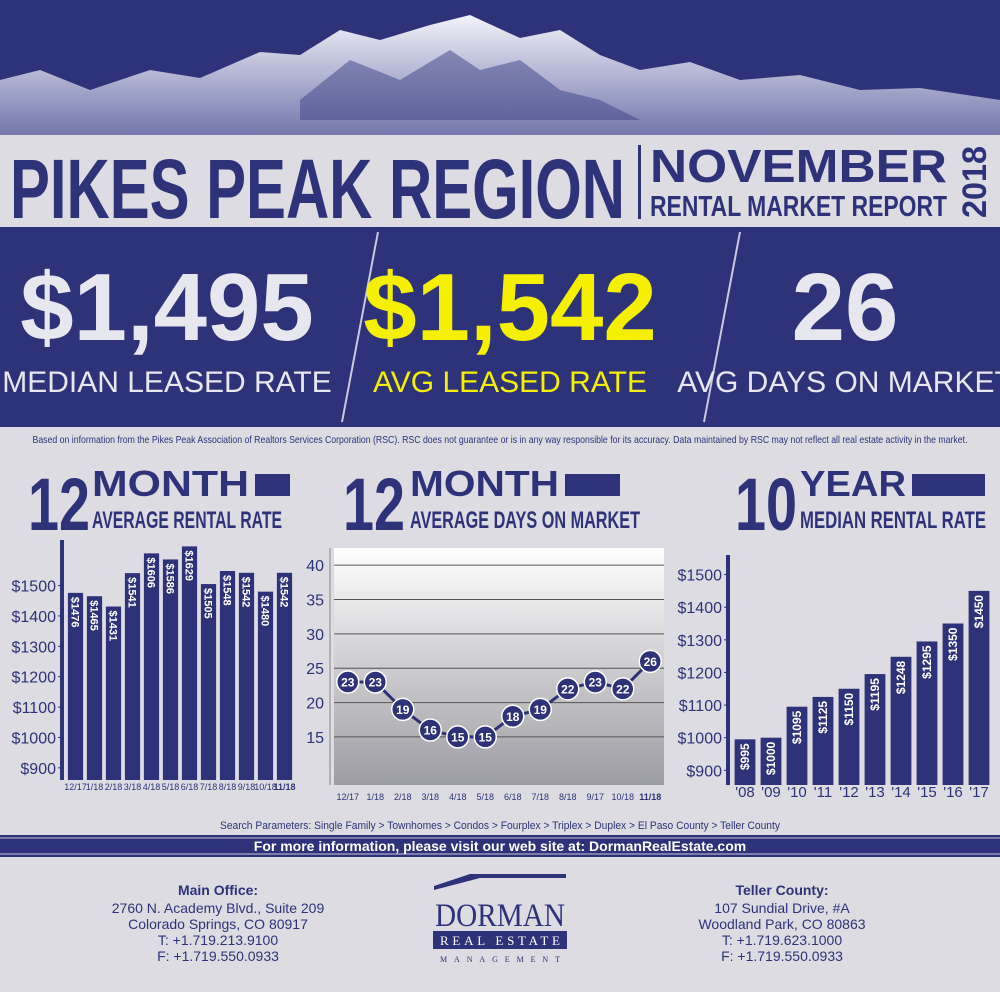 This screenshot has width=1000, height=992. What do you see at coordinates (315, 566) in the screenshot?
I see `y-tick-label: 40` at bounding box center [315, 566].